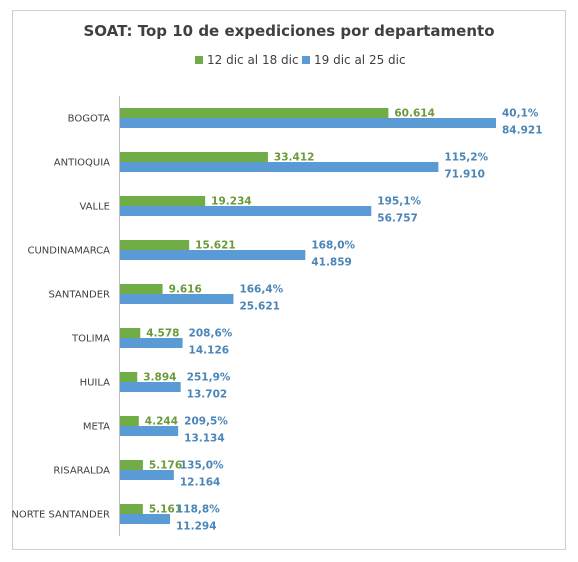 This screenshot has width=578, height=562. Describe the element at coordinates (211, 334) in the screenshot. I see `change-label-series-2: 208,6%` at that location.